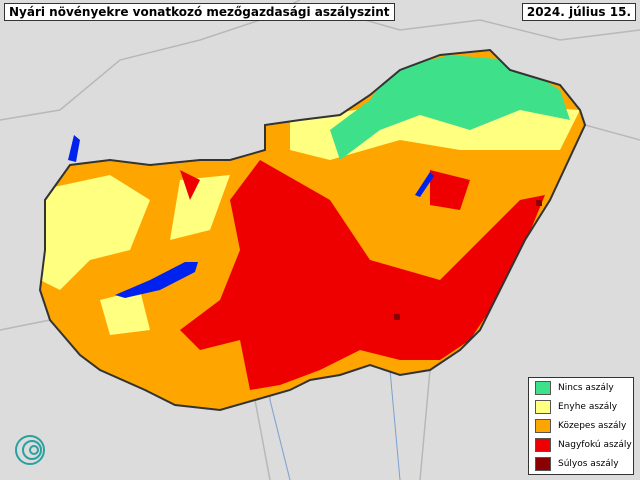 The image size is (640, 480). What do you see at coordinates (595, 444) in the screenshot?
I see `legend-label: Nagyfokú aszály` at bounding box center [595, 444].